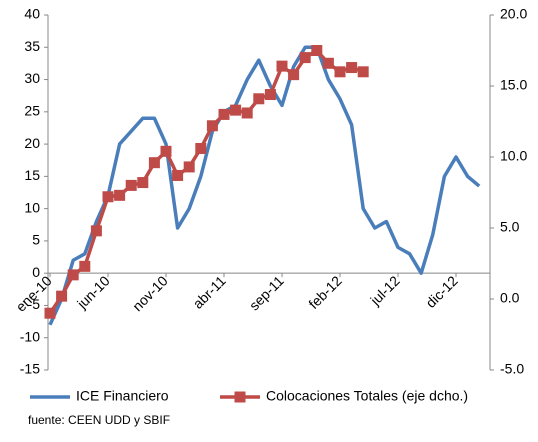 This screenshot has width=538, height=442. Describe the element at coordinates (32, 78) in the screenshot. I see `y-tick-label: 30` at that location.